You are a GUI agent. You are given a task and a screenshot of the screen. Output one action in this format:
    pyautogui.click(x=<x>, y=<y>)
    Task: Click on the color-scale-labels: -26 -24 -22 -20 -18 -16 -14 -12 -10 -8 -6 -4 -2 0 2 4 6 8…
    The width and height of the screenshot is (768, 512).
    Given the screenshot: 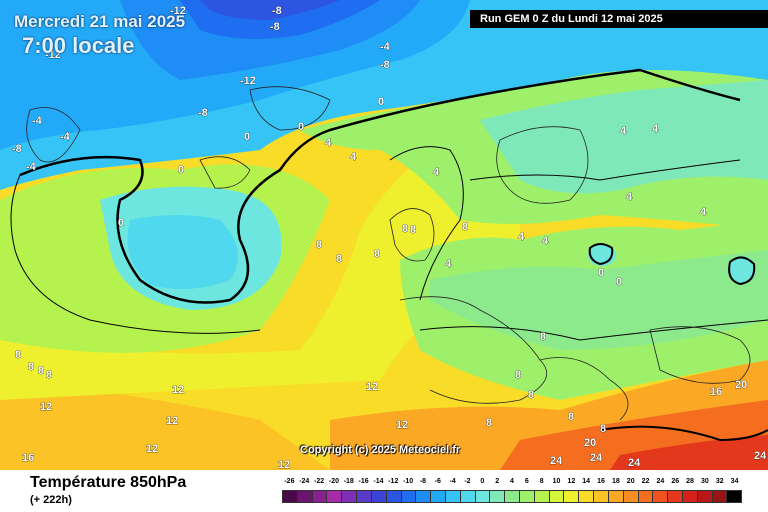 What is the action you would take?
    pyautogui.click(x=512, y=483)
    